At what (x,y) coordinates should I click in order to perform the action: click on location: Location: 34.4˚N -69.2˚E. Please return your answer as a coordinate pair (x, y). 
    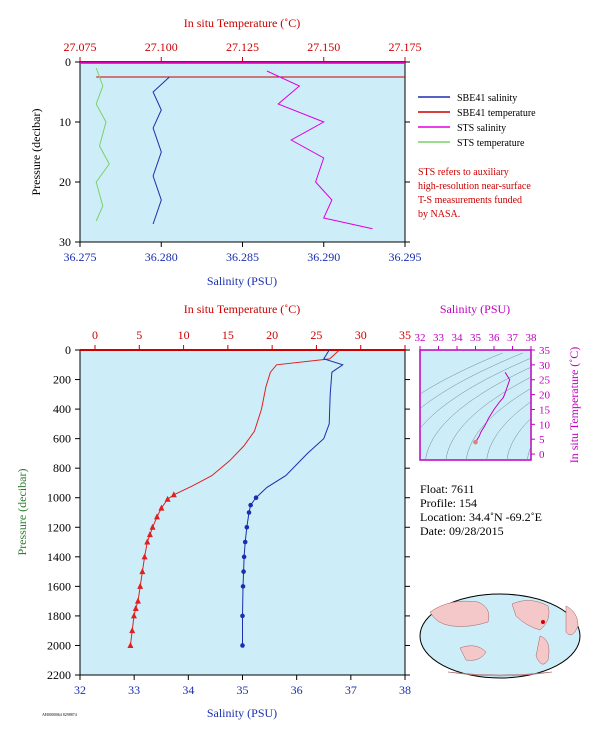
    Looking at the image, I should click on (481, 517).